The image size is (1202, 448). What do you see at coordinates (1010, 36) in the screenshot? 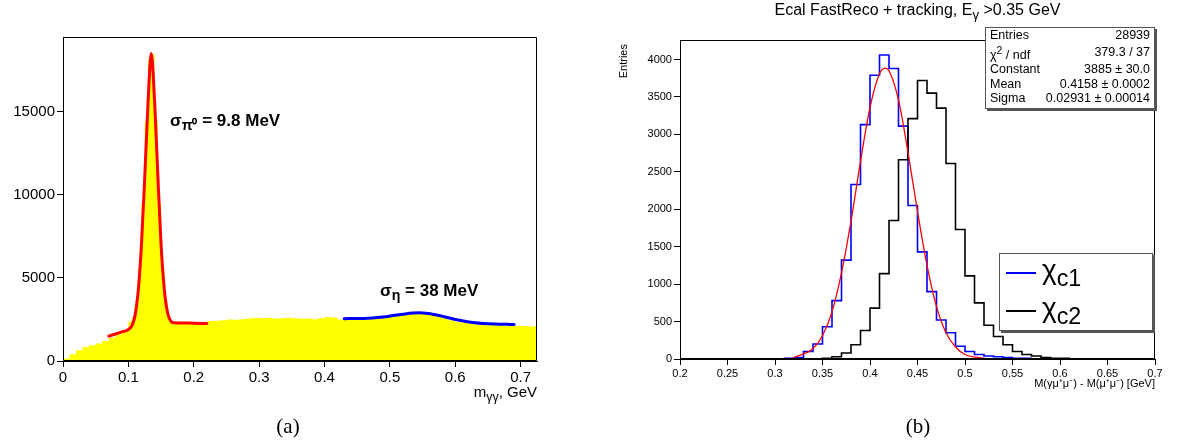
I see `annotation: Entries` at bounding box center [1010, 36].